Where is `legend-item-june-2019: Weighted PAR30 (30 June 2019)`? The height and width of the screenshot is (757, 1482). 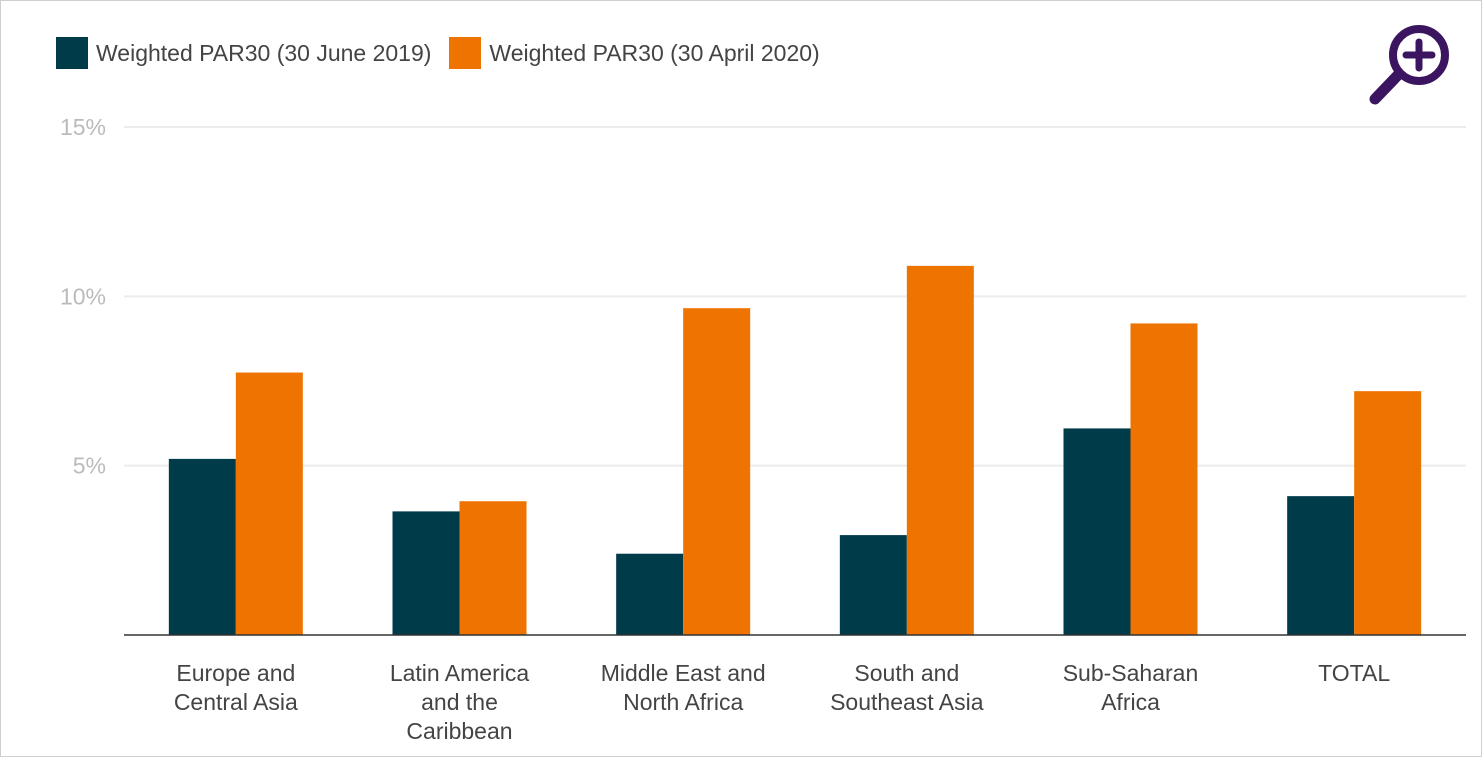
legend-item-june-2019: Weighted PAR30 (30 June 2019) is located at coordinates (243, 53).